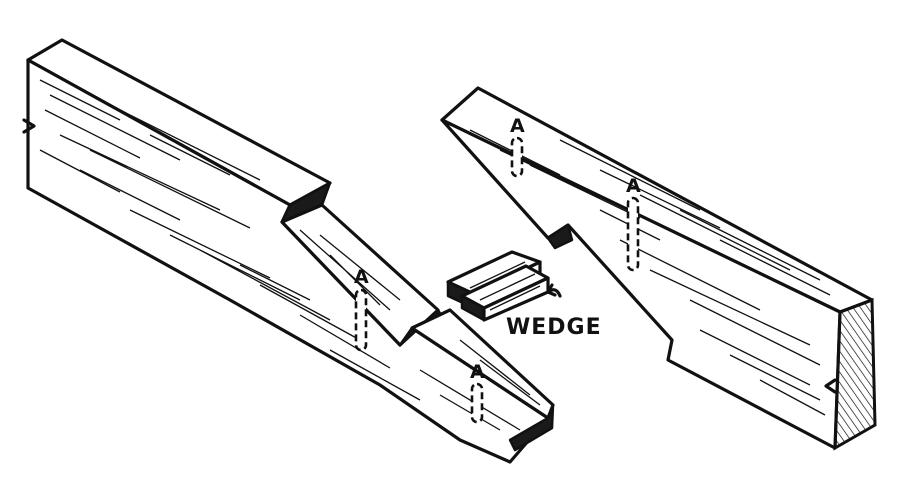  I want to click on left-pin-a: A, so click(361, 309).